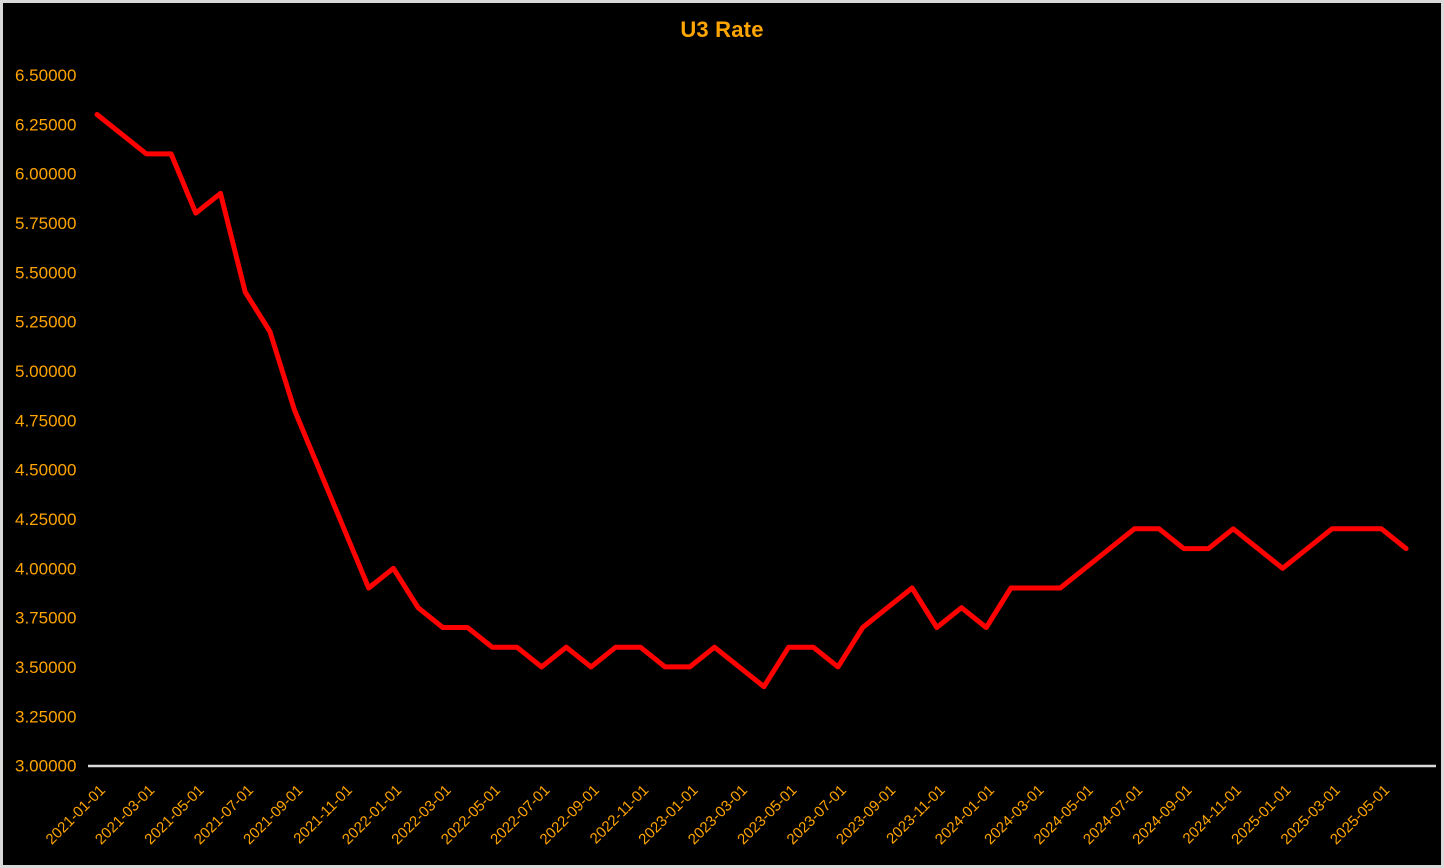 This screenshot has width=1444, height=868. Describe the element at coordinates (45, 766) in the screenshot. I see `y-tick-label: 3.00000` at that location.